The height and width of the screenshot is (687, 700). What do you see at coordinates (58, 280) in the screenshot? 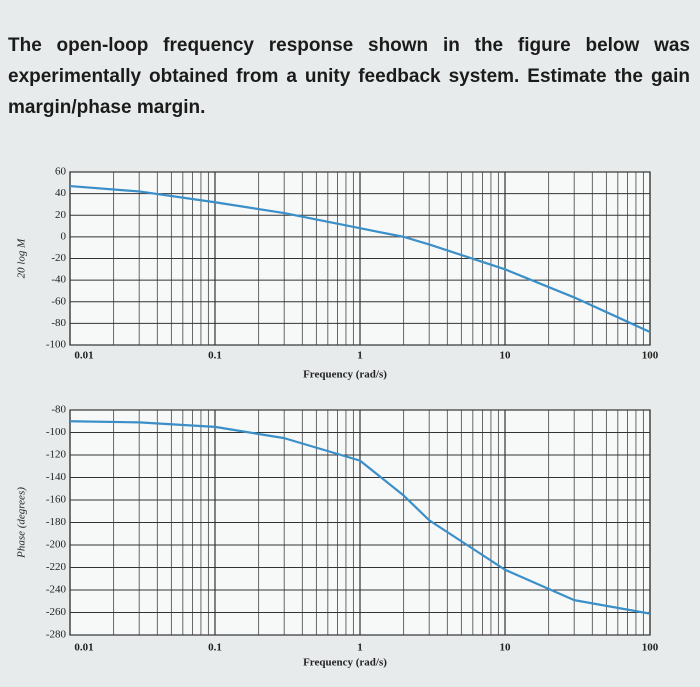
I see `y-tick-label: -40` at bounding box center [58, 280].